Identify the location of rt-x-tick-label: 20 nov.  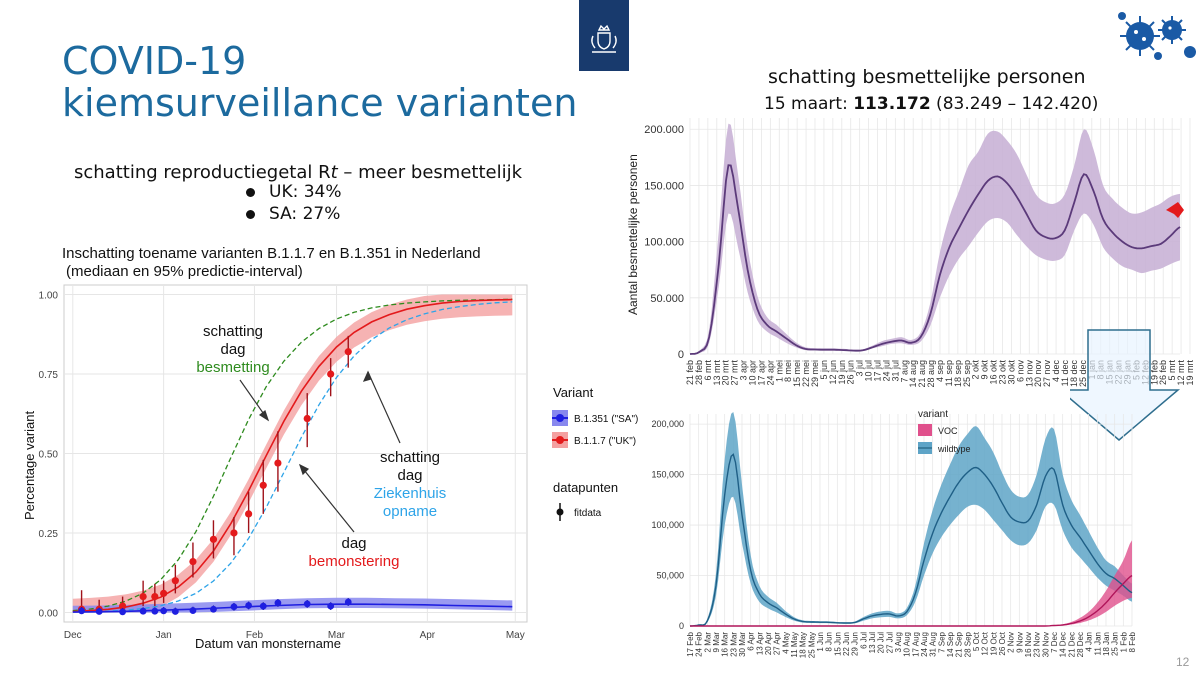
(1038, 374).